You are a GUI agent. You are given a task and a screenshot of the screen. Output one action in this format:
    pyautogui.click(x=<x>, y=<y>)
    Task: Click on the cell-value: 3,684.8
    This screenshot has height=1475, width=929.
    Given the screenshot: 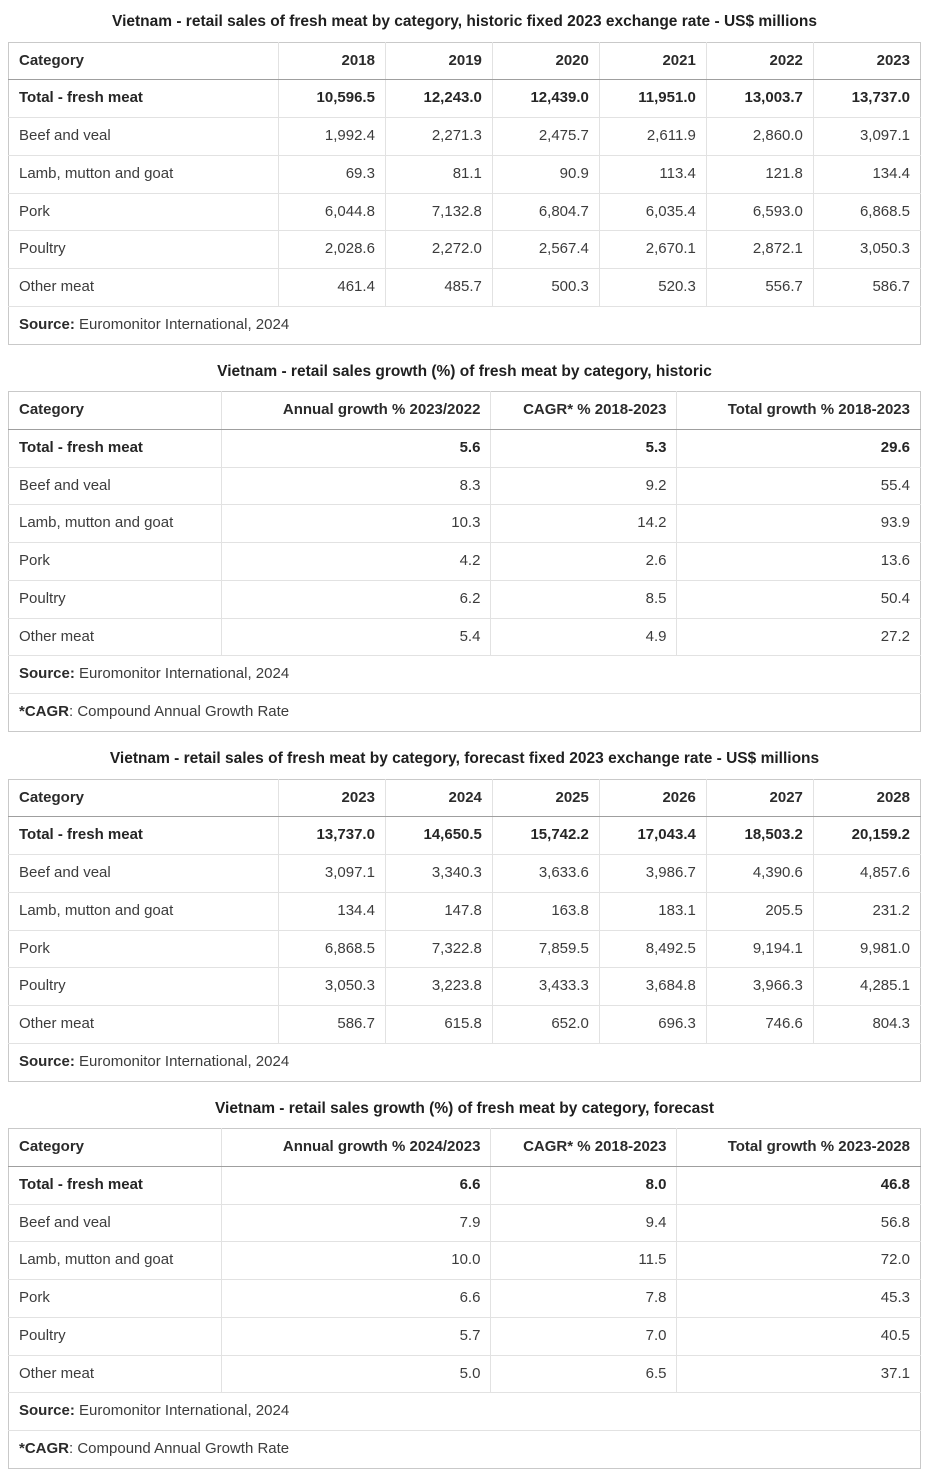 What is the action you would take?
    pyautogui.click(x=652, y=986)
    